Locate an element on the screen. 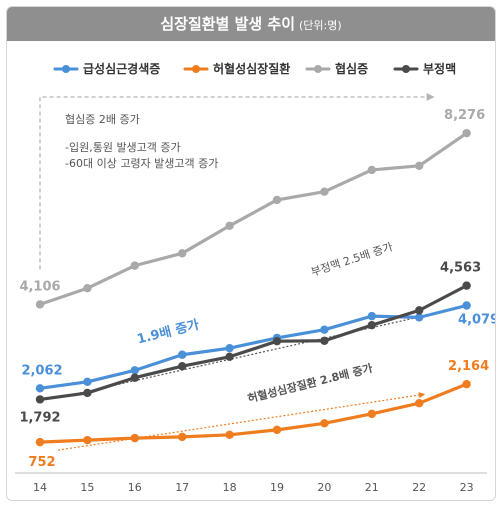 The image size is (502, 507). x-tick-label: 15 is located at coordinates (87, 487).